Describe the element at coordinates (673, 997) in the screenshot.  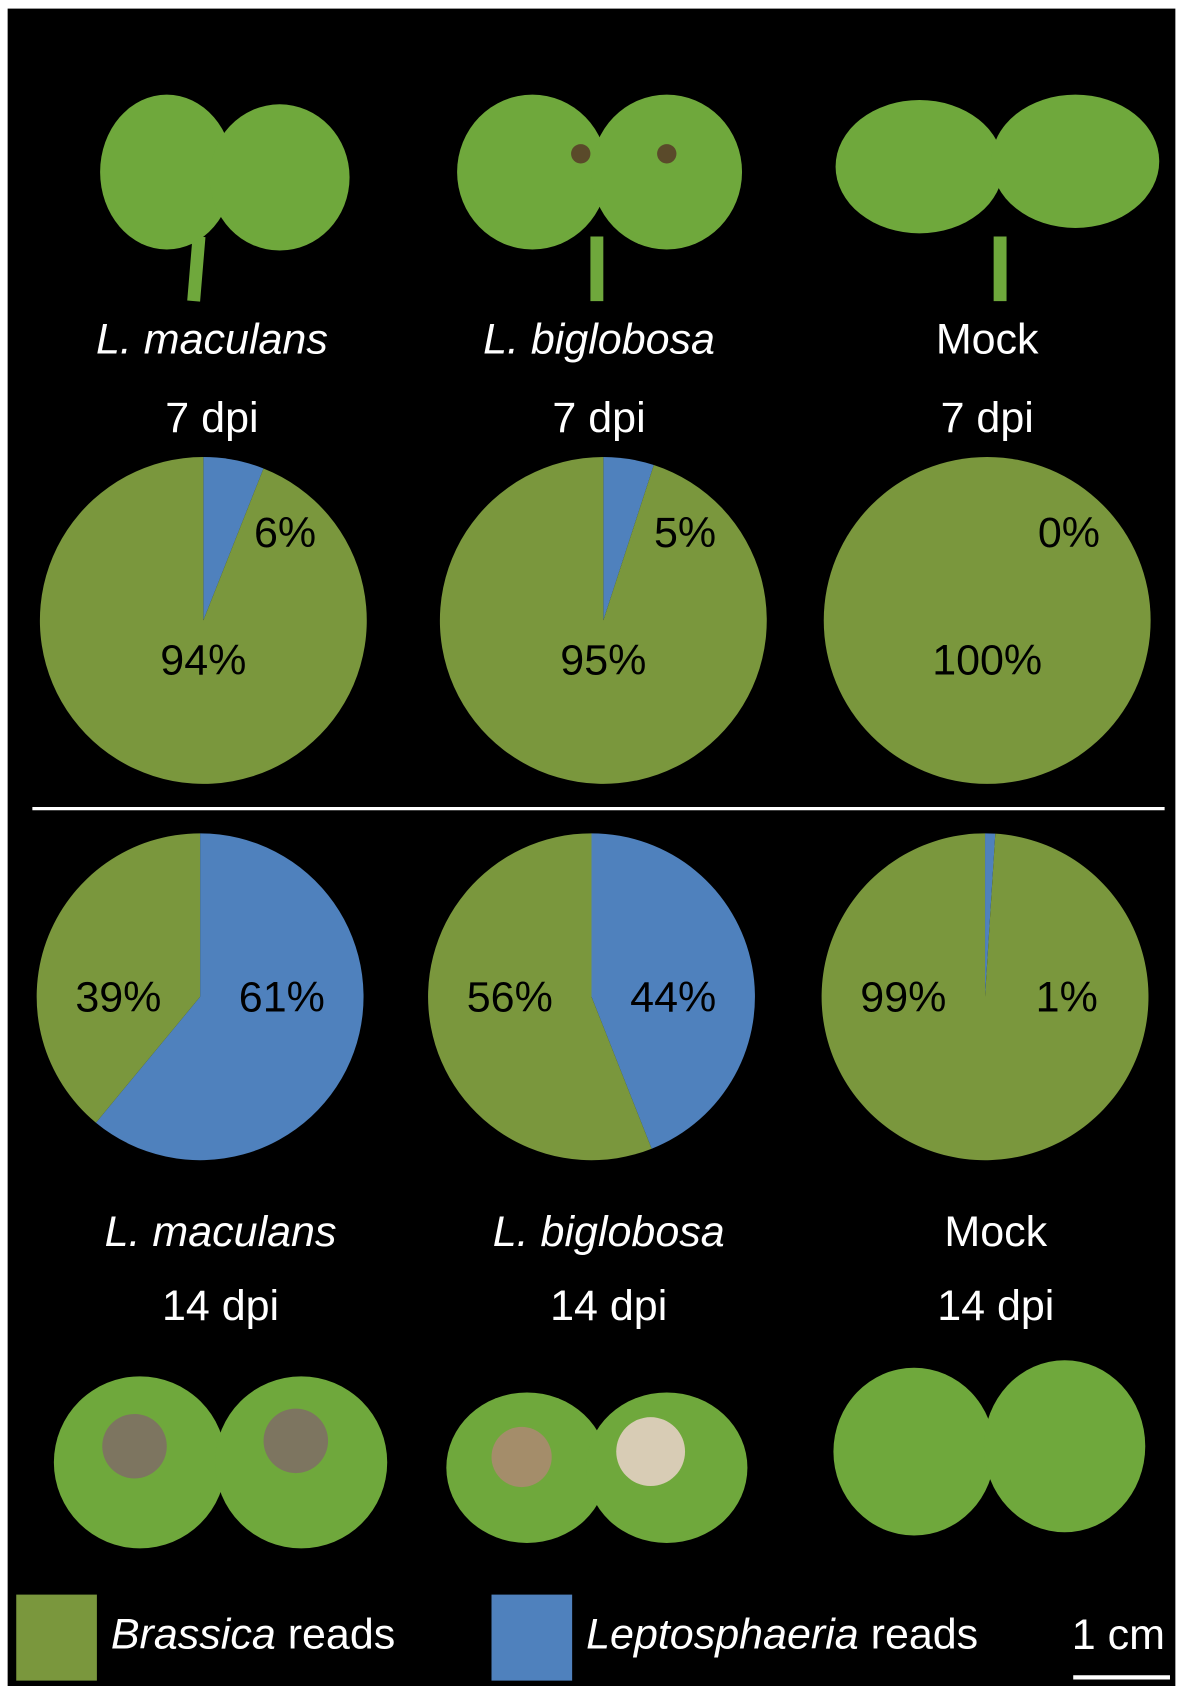
I see `pie-value-label: 44%` at that location.